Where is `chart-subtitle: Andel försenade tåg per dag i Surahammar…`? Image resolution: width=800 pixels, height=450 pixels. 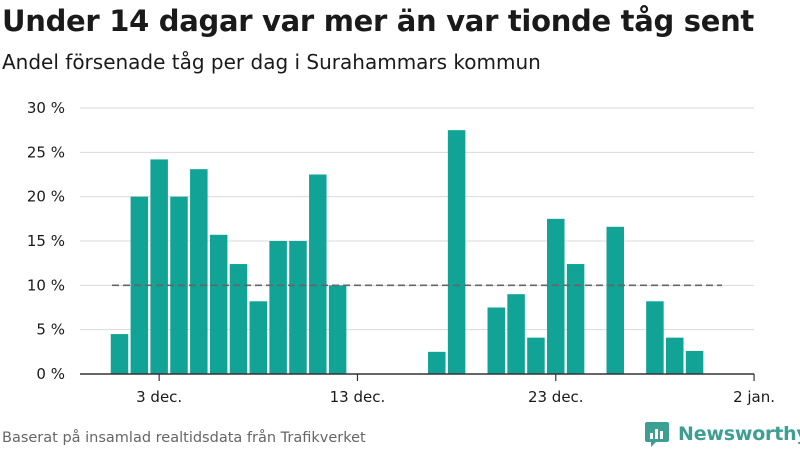
chart-subtitle: Andel försenade tåg per dag i Surahammar… is located at coordinates (271, 62).